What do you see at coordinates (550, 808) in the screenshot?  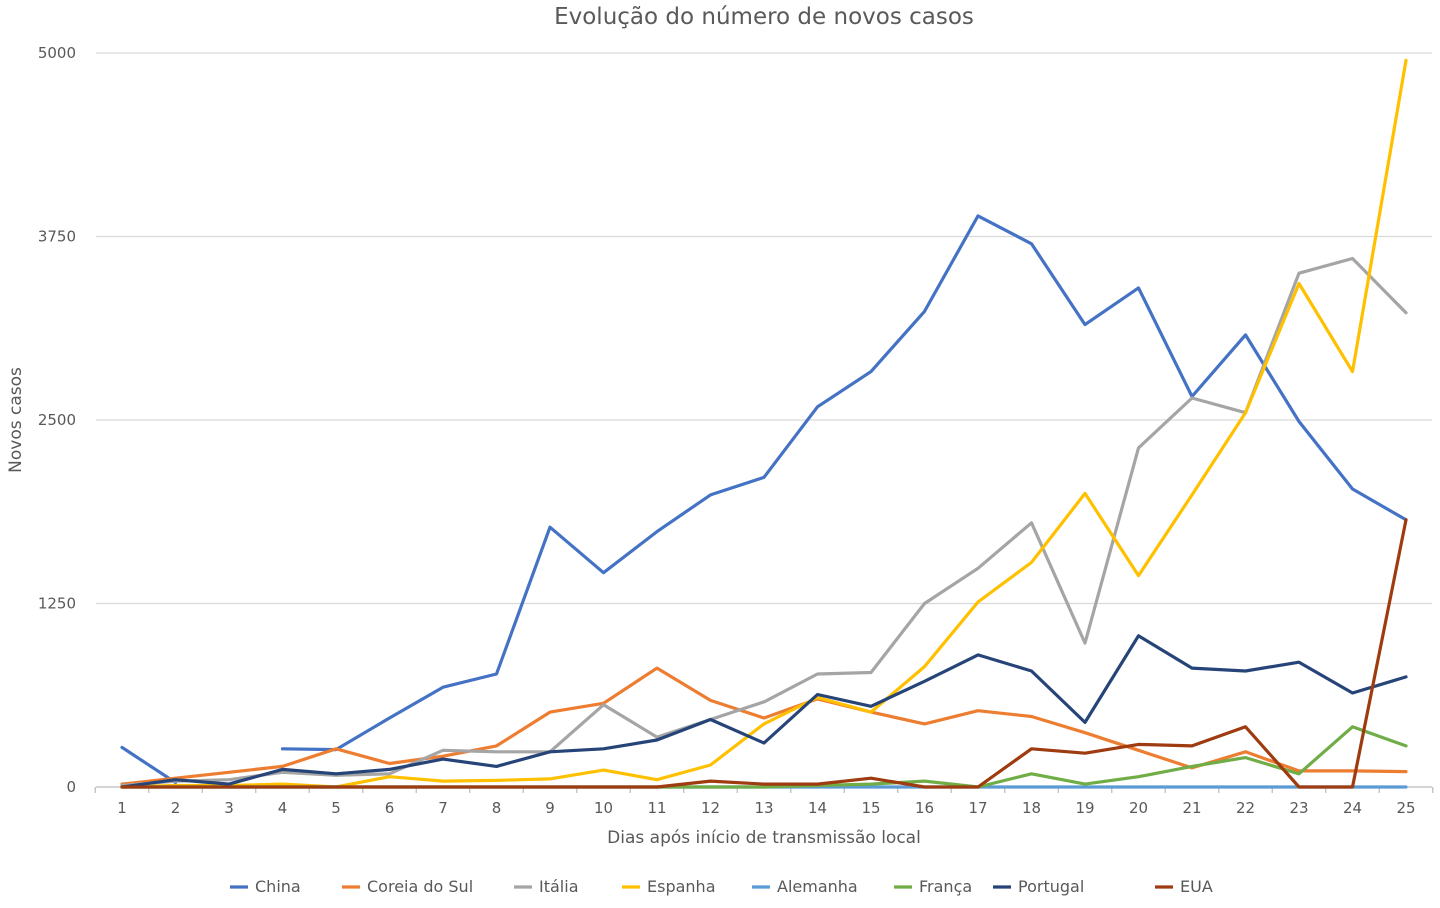 I see `x-tick-label: 9` at bounding box center [550, 808].